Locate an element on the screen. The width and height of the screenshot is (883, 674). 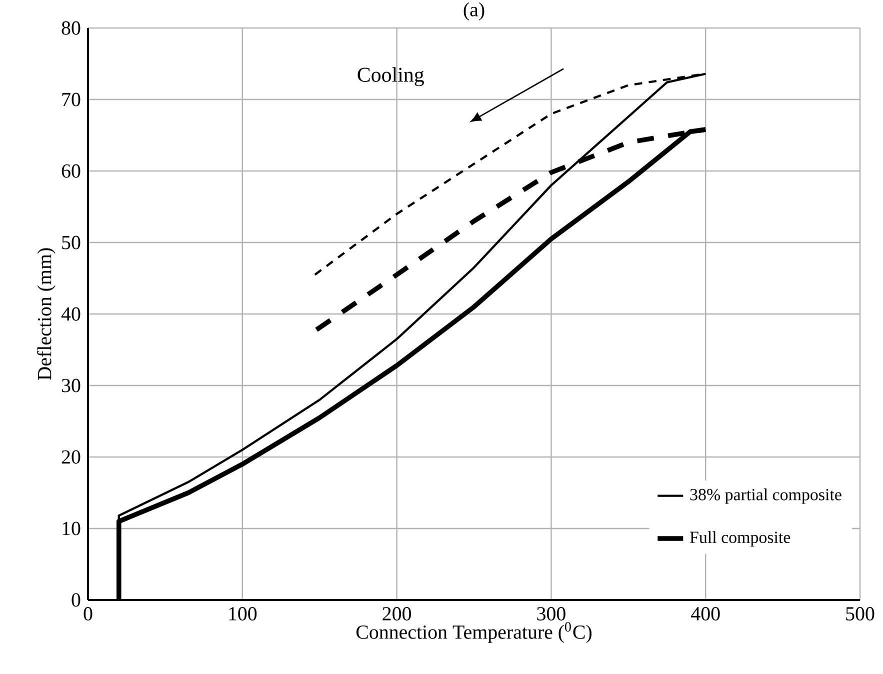
x-tick-label: 200 is located at coordinates (396, 613).